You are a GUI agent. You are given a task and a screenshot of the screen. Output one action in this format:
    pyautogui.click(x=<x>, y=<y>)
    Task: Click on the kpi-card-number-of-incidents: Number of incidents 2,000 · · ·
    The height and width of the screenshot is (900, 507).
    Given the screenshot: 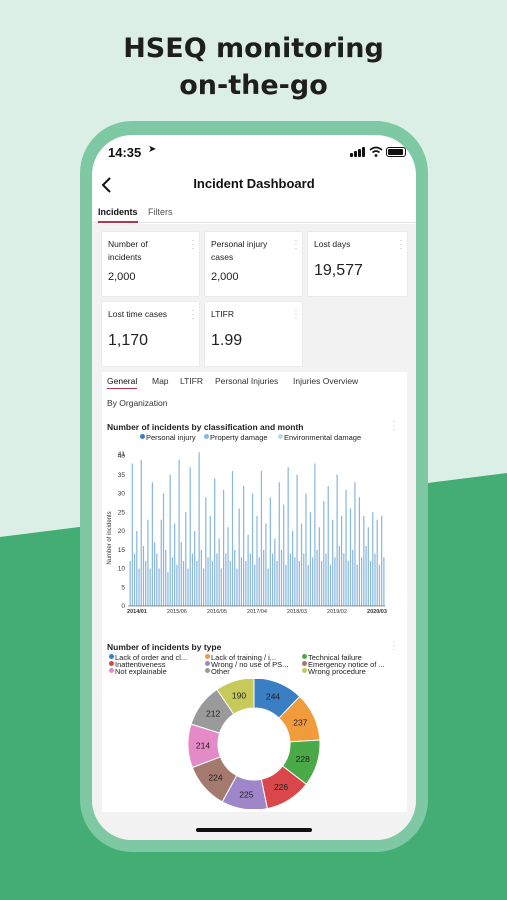 What is the action you would take?
    pyautogui.click(x=150, y=264)
    